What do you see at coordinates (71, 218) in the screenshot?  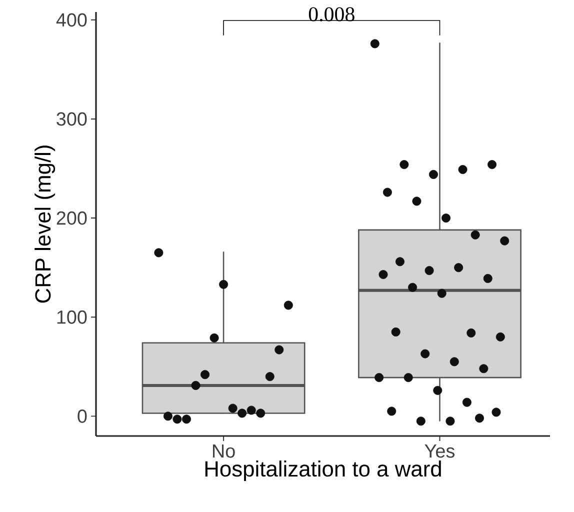 I see `y-tick-label: 200` at bounding box center [71, 218].